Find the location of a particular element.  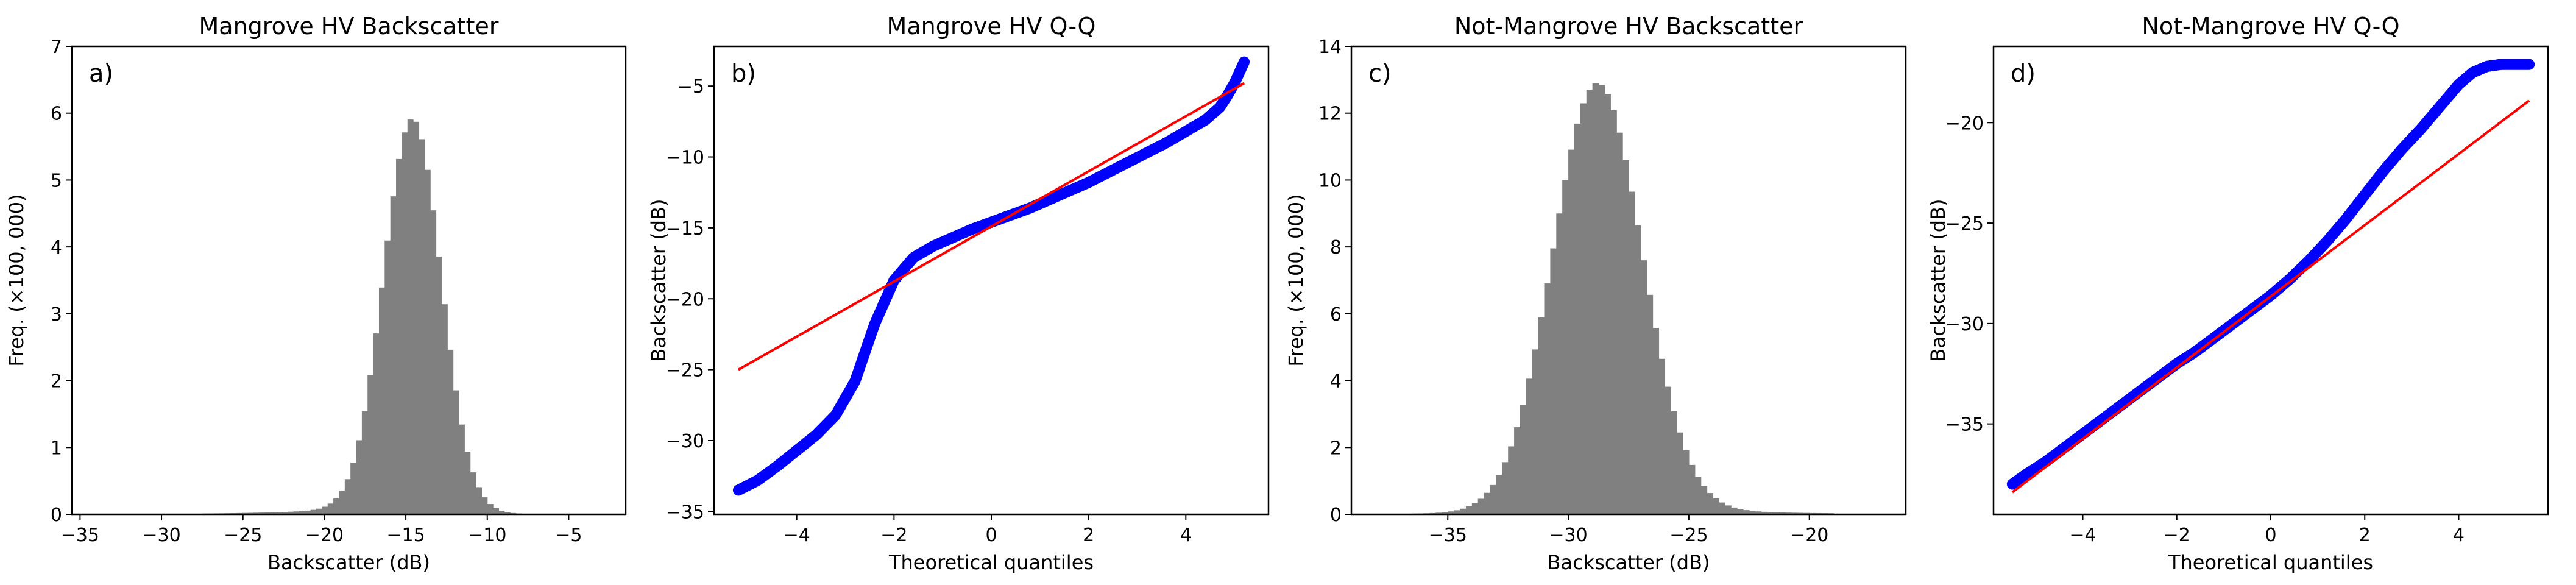

x-tick-label: −20 is located at coordinates (1809, 535).